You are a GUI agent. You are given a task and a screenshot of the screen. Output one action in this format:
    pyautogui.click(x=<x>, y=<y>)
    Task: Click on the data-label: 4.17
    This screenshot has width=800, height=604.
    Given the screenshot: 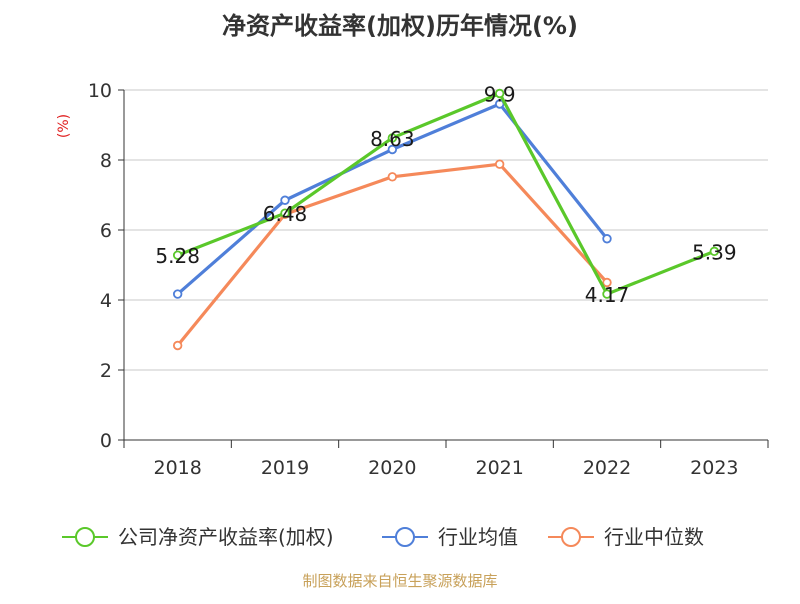 What is the action you would take?
    pyautogui.click(x=607, y=295)
    